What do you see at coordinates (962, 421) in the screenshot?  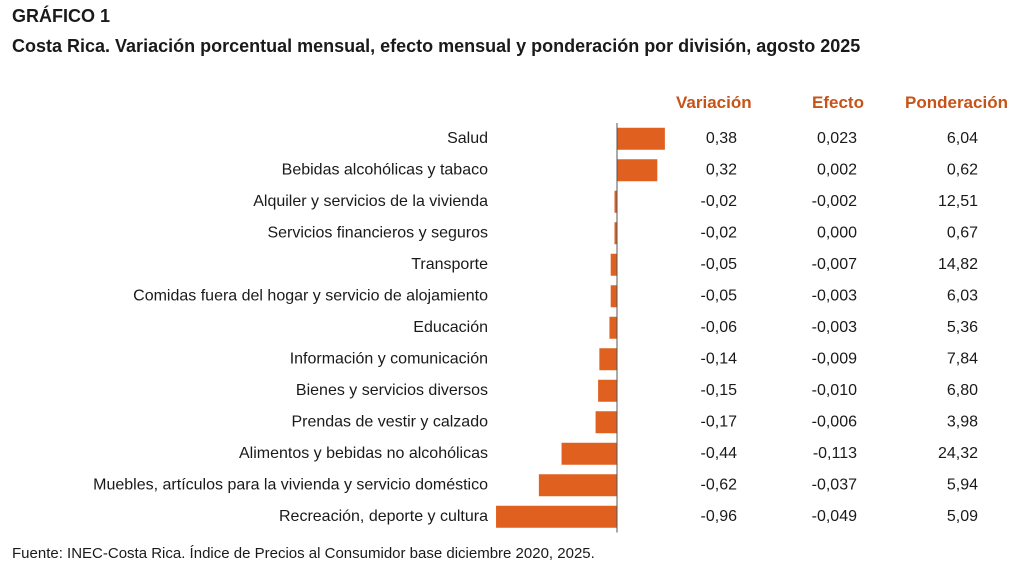 I see `ponderacion-value: 3,98` at bounding box center [962, 421].